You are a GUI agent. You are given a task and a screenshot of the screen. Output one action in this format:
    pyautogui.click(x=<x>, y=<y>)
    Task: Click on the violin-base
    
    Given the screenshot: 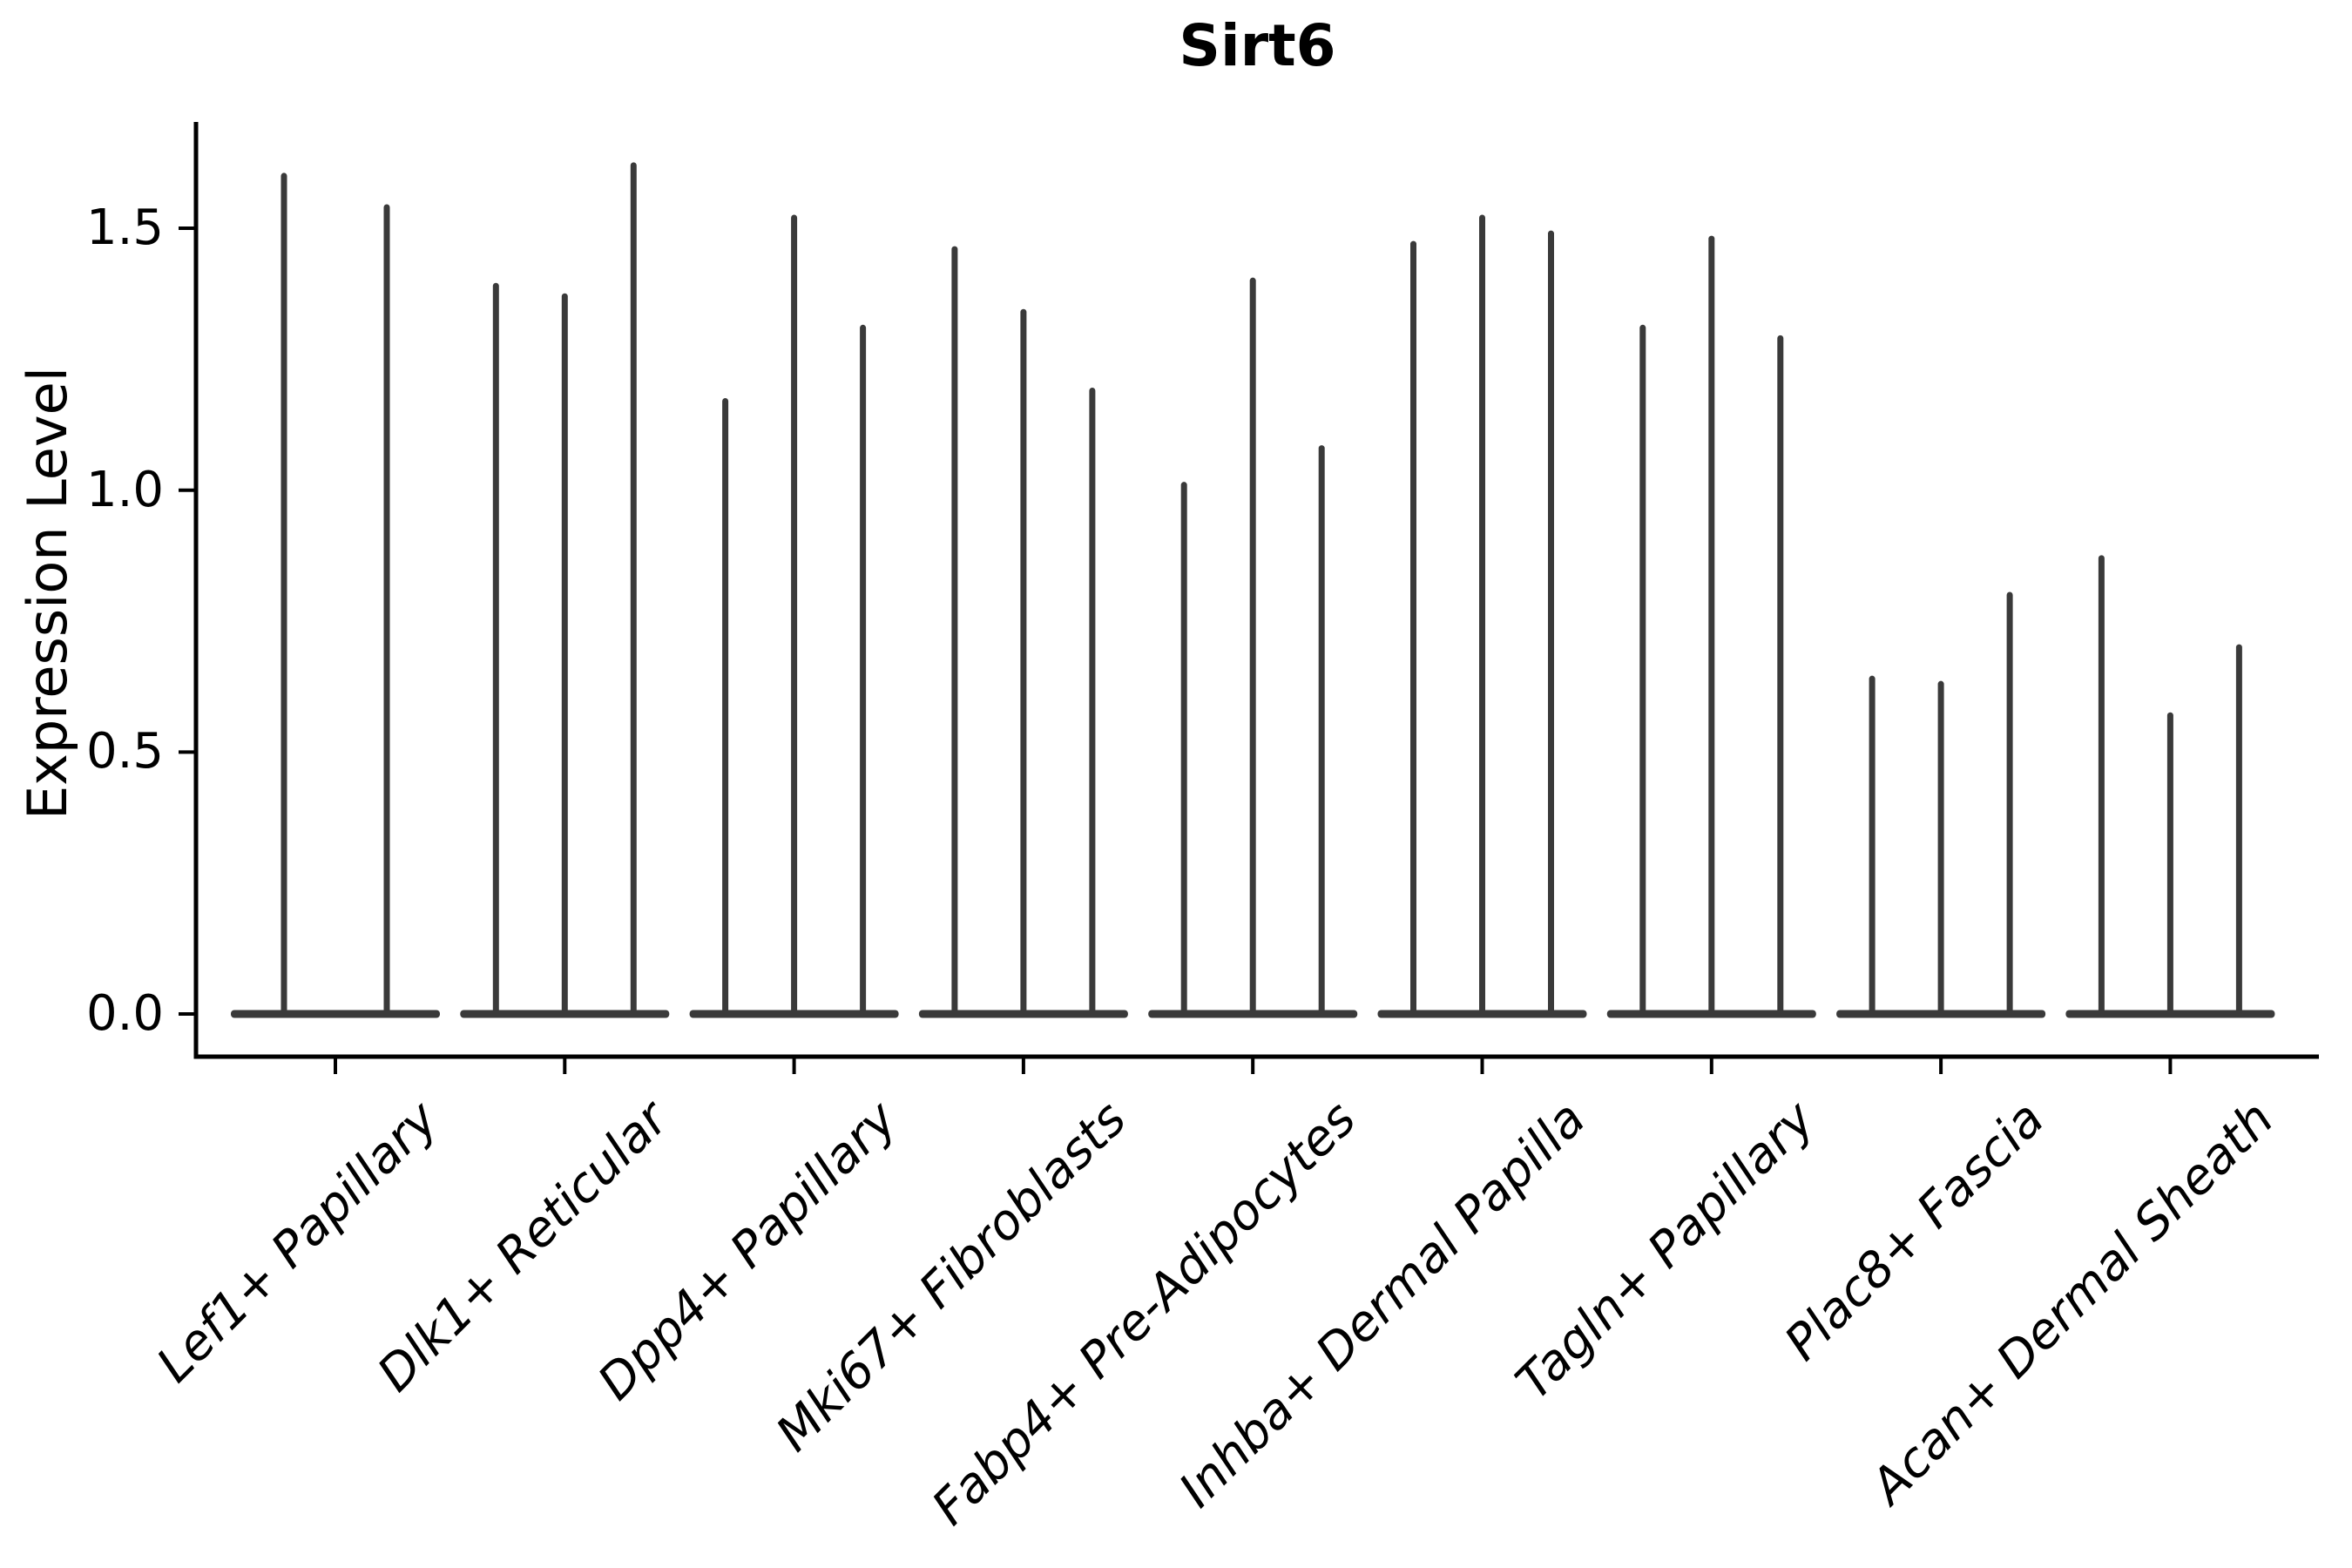 What is the action you would take?
    pyautogui.click(x=335, y=1014)
    